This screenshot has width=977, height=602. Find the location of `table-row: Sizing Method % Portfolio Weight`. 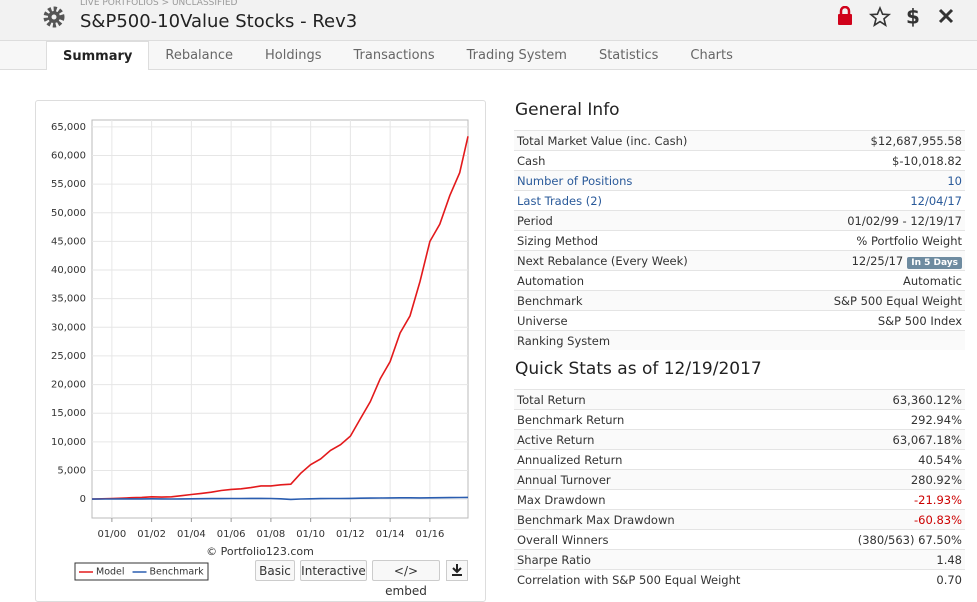

table-row: Sizing Method % Portfolio Weight is located at coordinates (739, 240).